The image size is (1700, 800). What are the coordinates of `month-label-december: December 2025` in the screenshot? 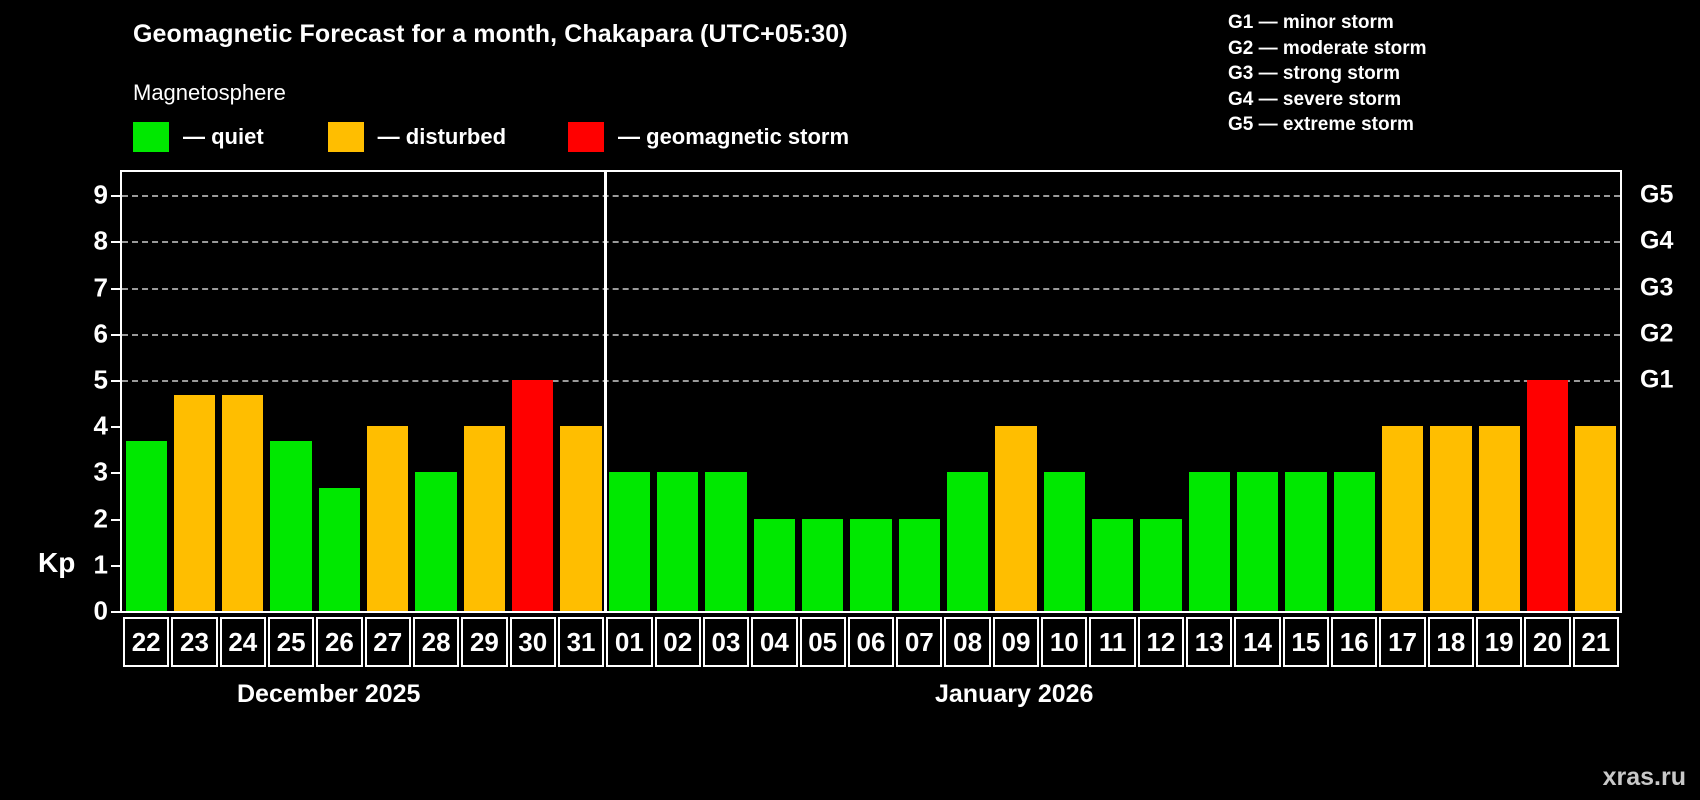 It's located at (329, 694).